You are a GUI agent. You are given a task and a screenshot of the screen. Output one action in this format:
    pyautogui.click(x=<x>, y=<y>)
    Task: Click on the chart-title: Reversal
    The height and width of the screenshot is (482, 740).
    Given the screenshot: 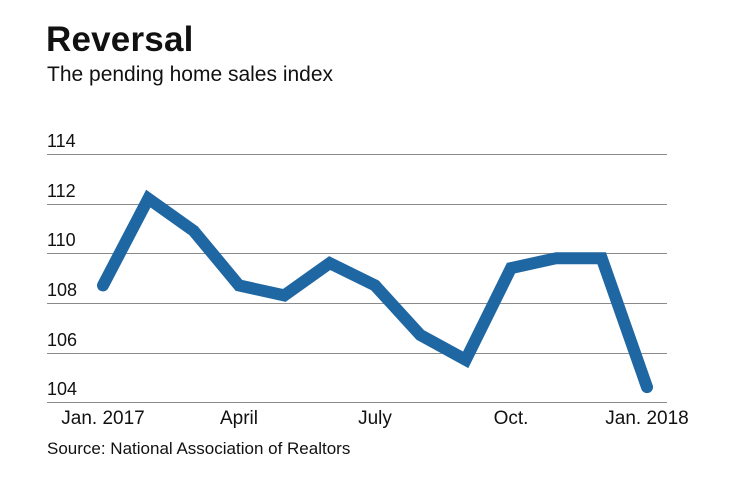 What is the action you would take?
    pyautogui.click(x=120, y=39)
    